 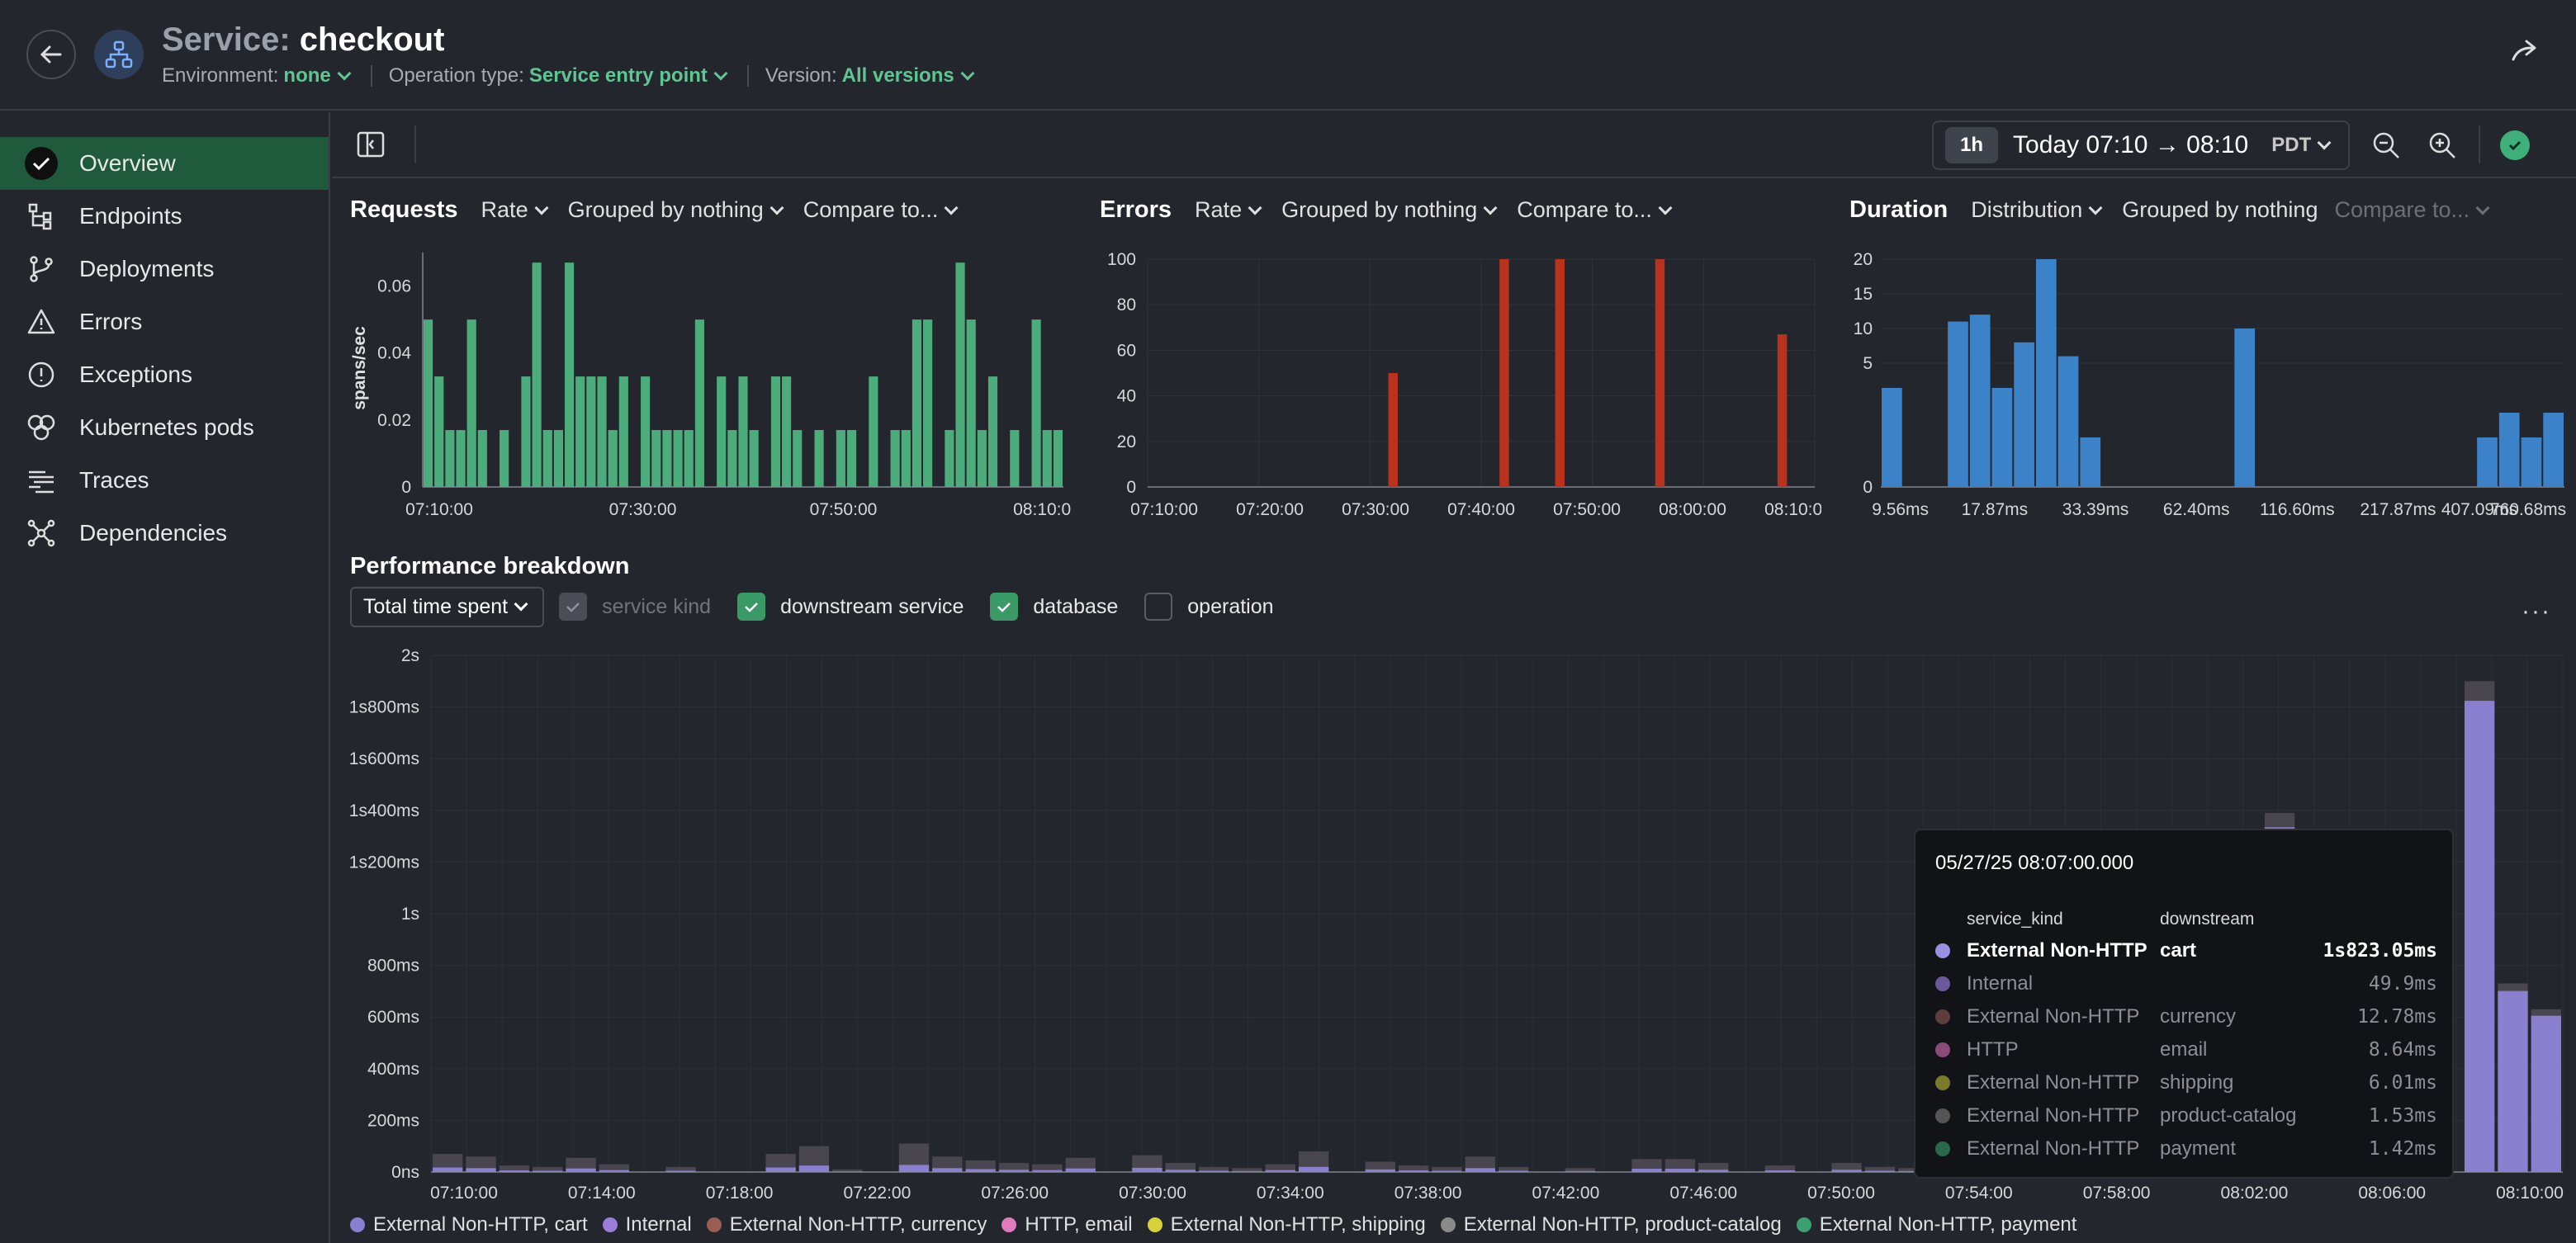 What do you see at coordinates (164, 269) in the screenshot?
I see `sidebar-item-deployments: Deployments` at bounding box center [164, 269].